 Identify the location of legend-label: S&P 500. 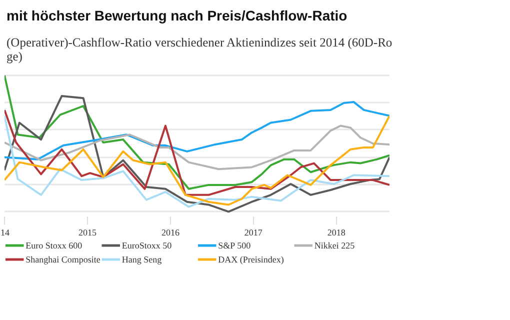
(235, 245).